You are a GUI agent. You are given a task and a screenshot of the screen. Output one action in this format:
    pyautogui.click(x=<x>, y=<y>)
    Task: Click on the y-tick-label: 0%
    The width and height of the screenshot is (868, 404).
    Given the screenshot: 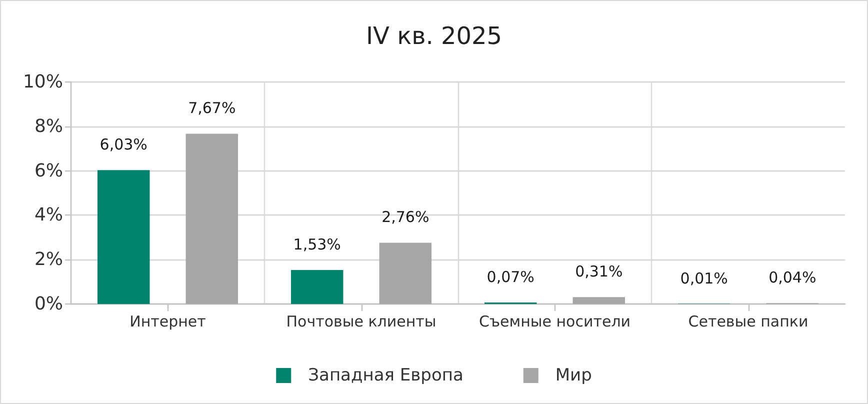 What is the action you would take?
    pyautogui.click(x=48, y=304)
    